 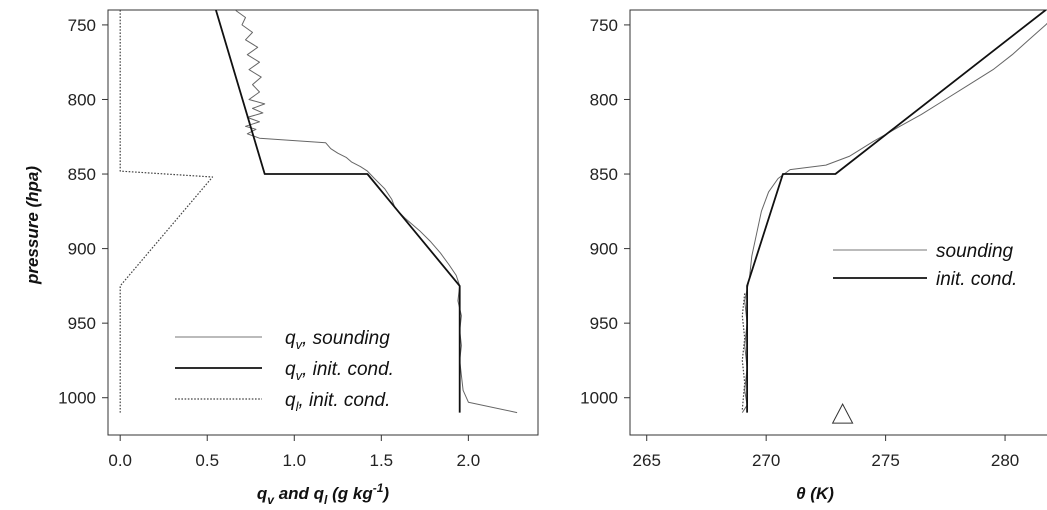 I want to click on xlabel-unit-k: (K), so click(x=820, y=493).